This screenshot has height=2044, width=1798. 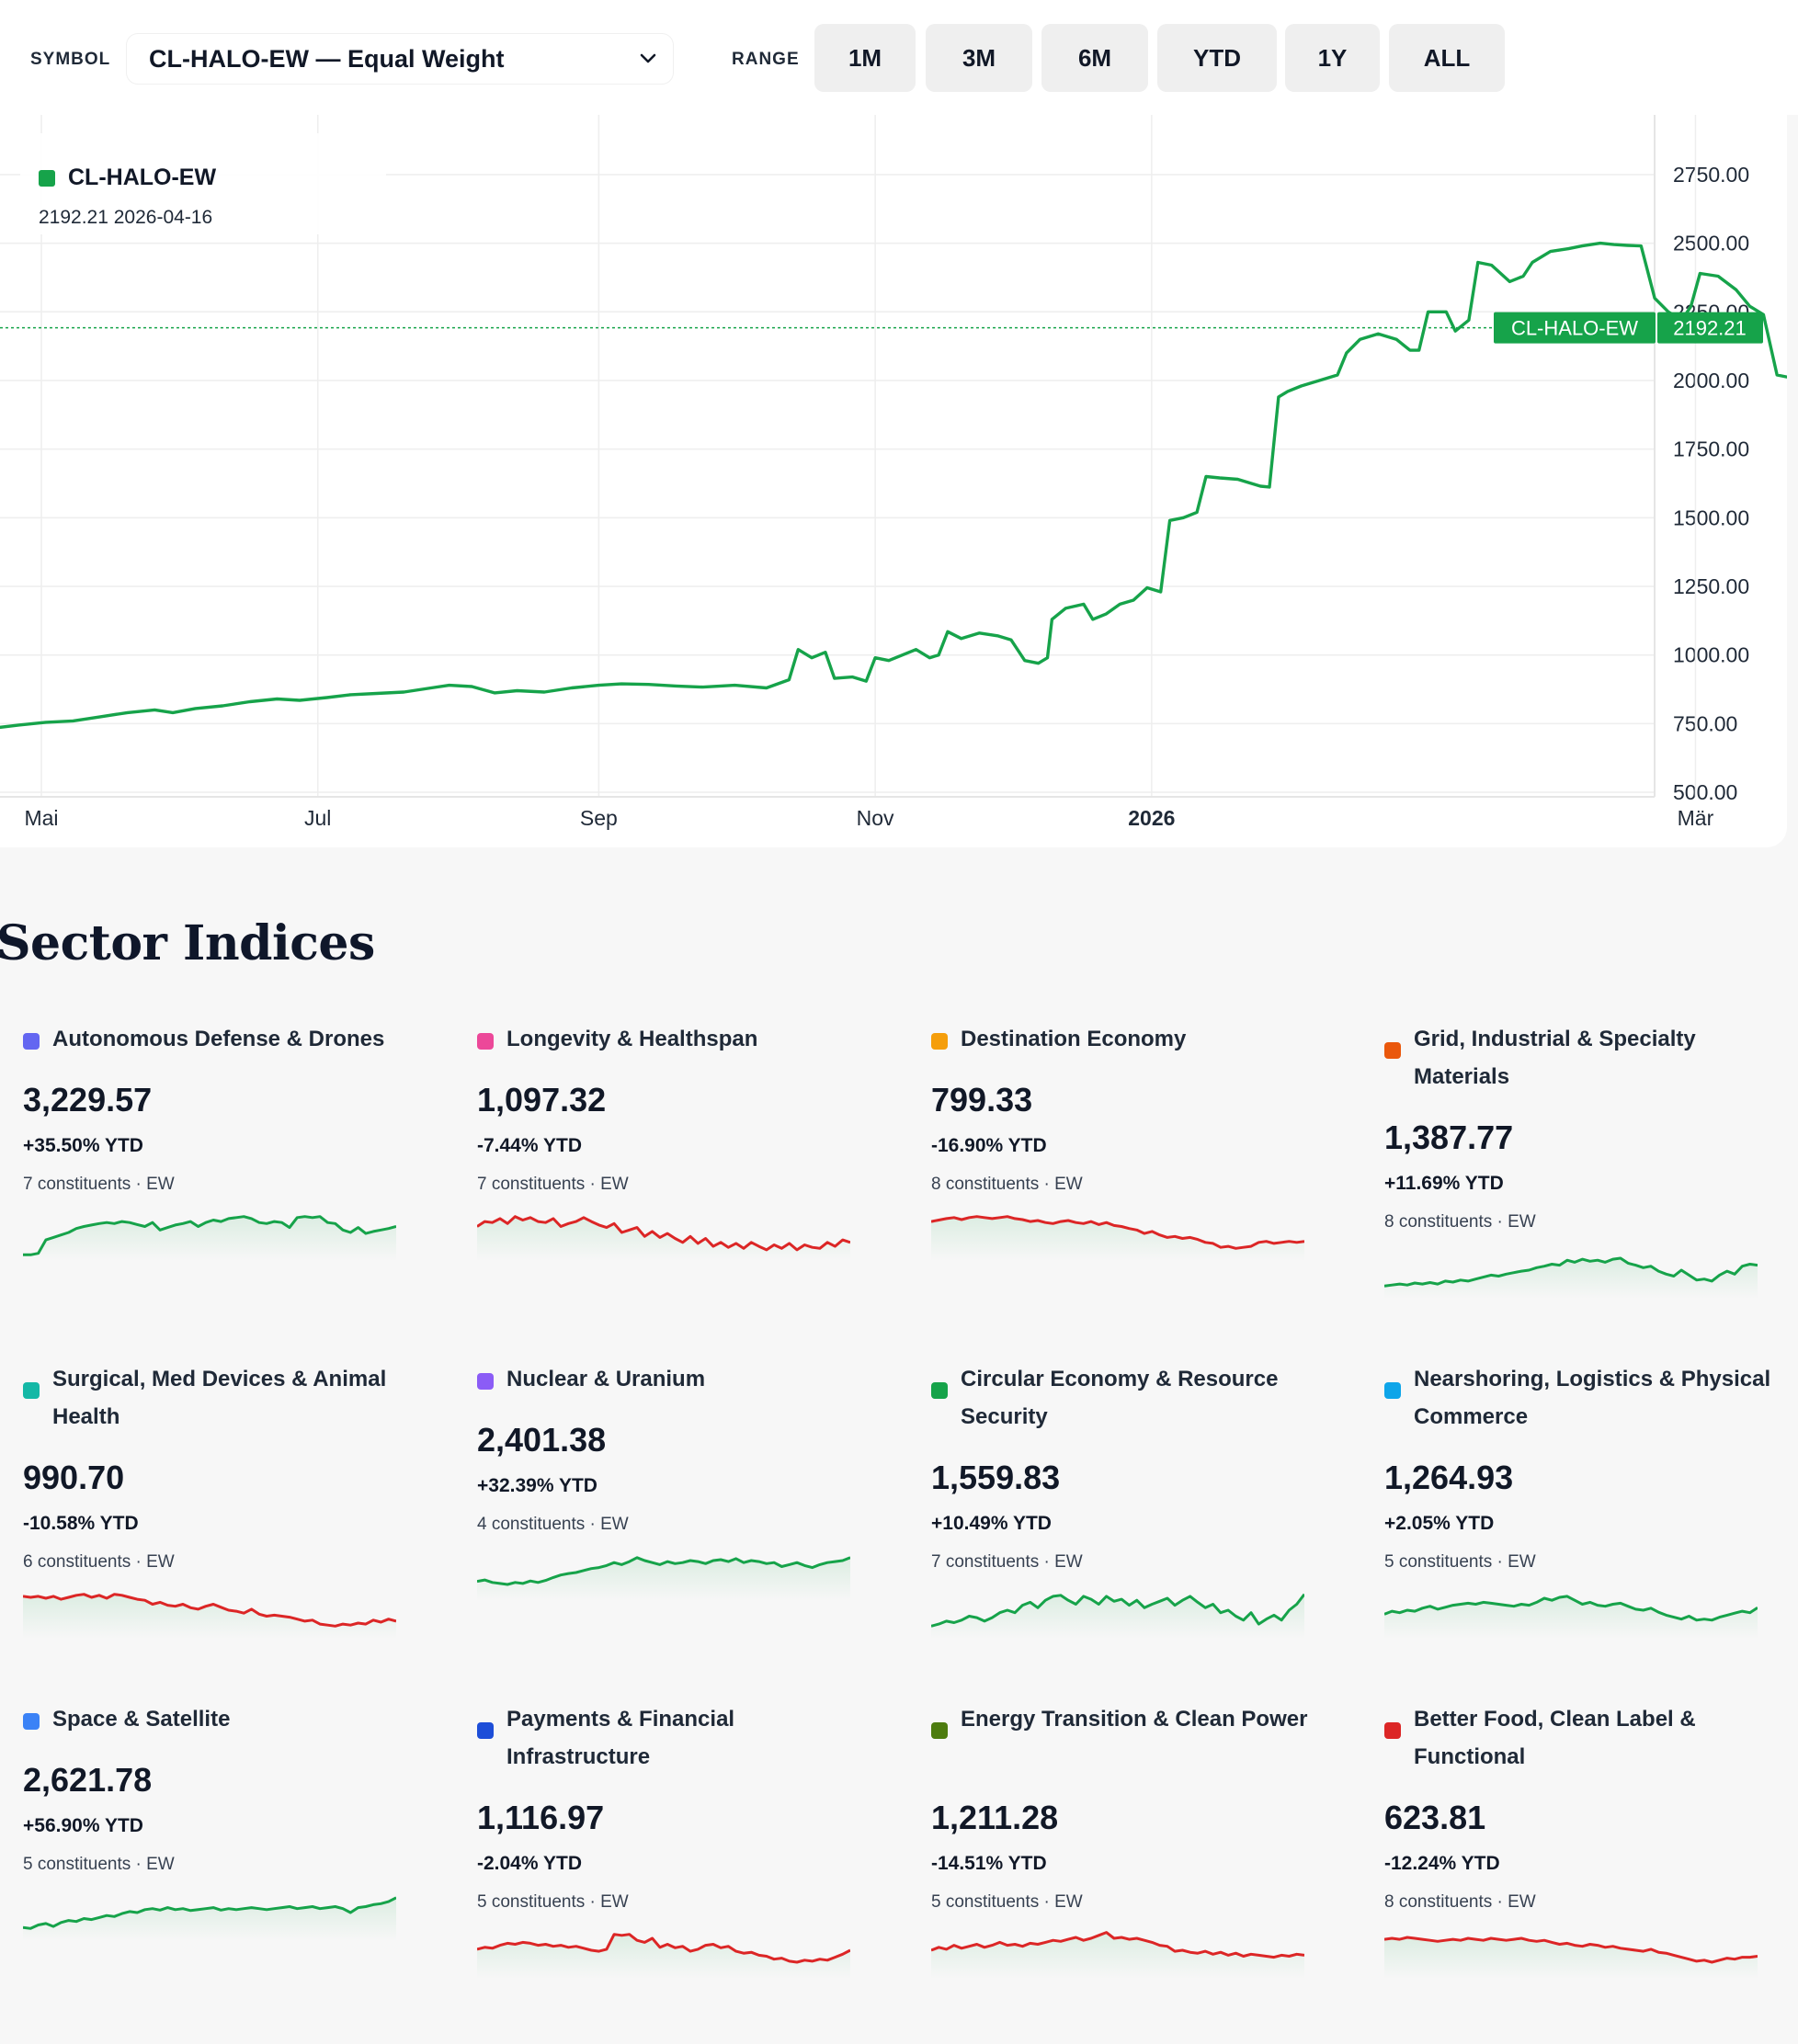 I want to click on range-1m-button: 1M, so click(x=865, y=58).